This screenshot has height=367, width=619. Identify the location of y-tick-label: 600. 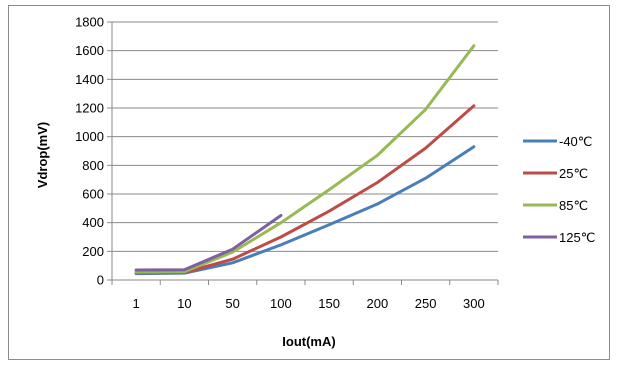
(93, 194).